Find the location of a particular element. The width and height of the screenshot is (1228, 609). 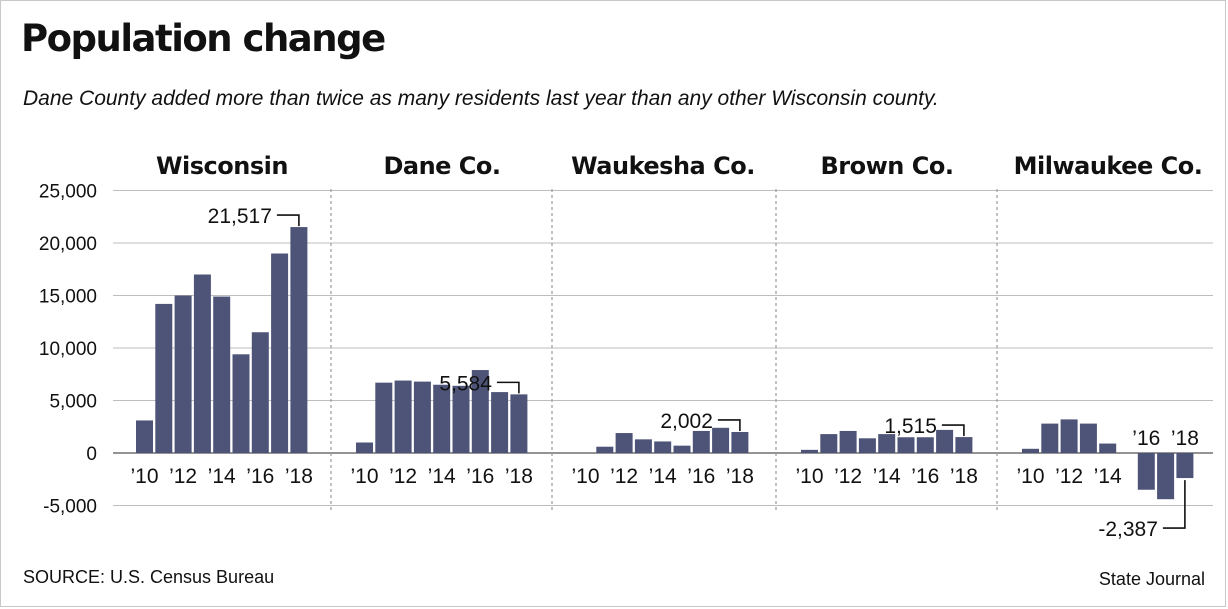

y-tick-label: 25,000 is located at coordinates (68, 192).